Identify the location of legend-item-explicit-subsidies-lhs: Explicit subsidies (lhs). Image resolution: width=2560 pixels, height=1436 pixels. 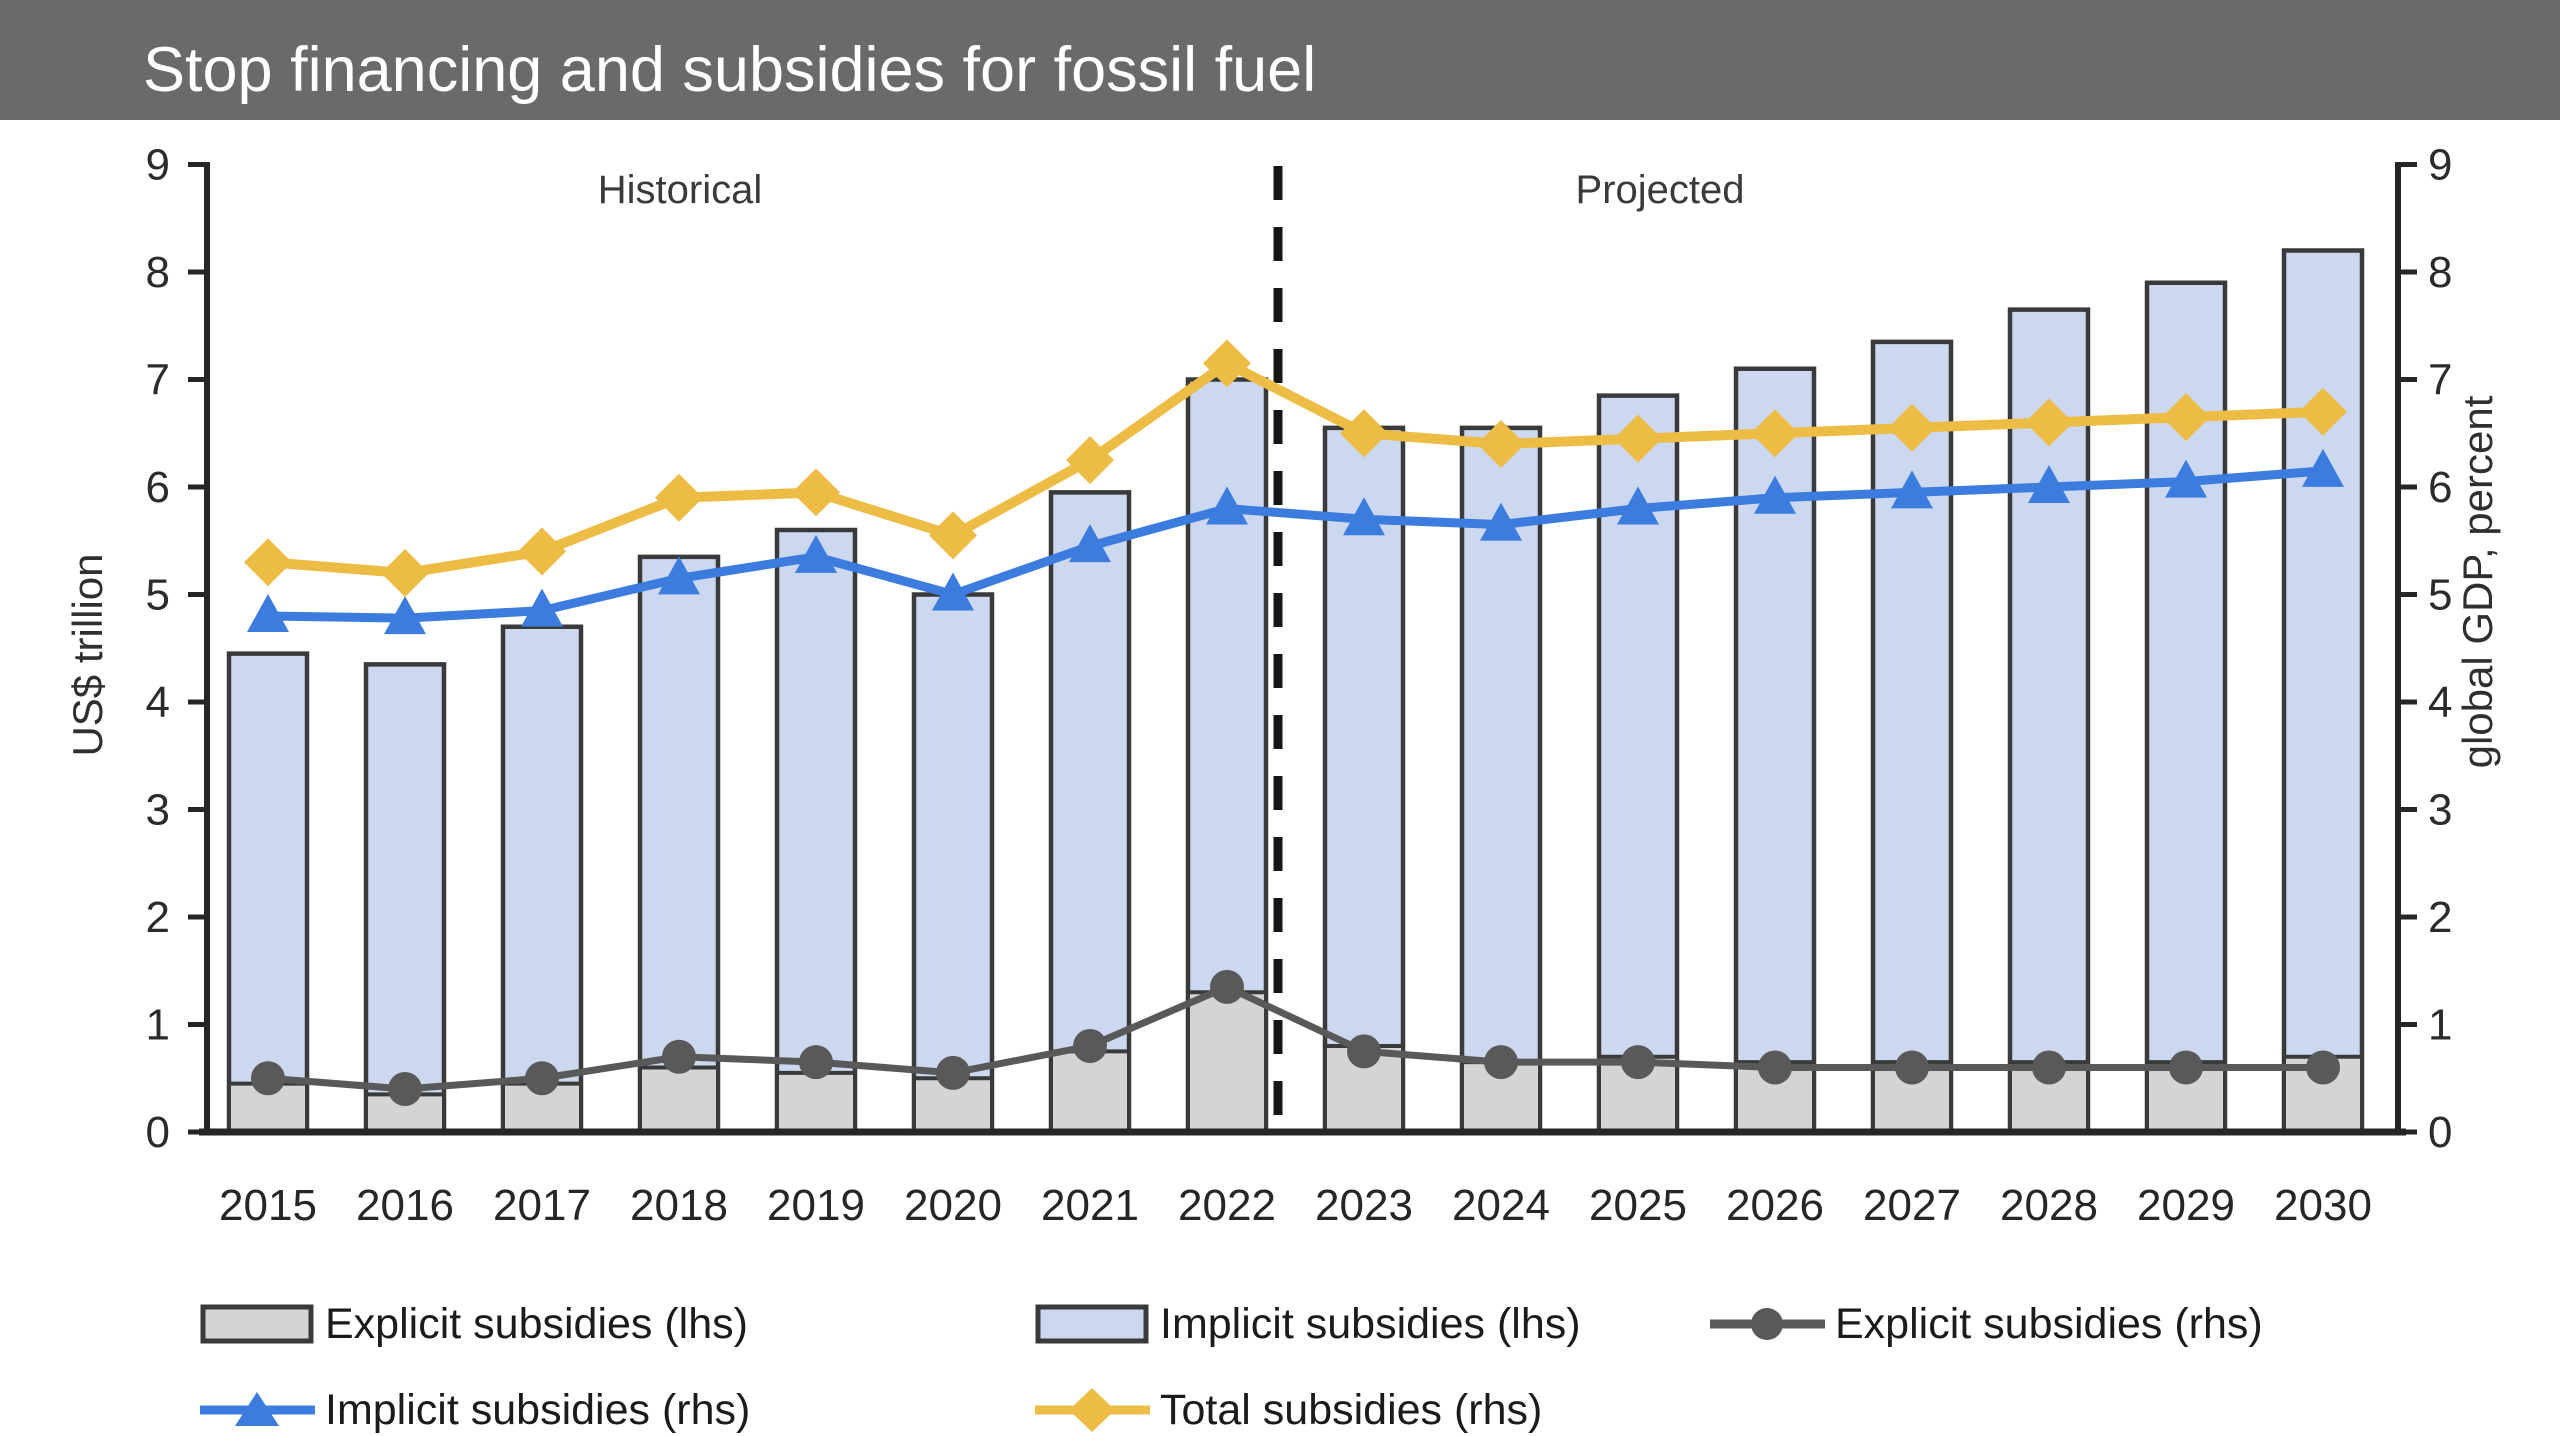
(474, 1324).